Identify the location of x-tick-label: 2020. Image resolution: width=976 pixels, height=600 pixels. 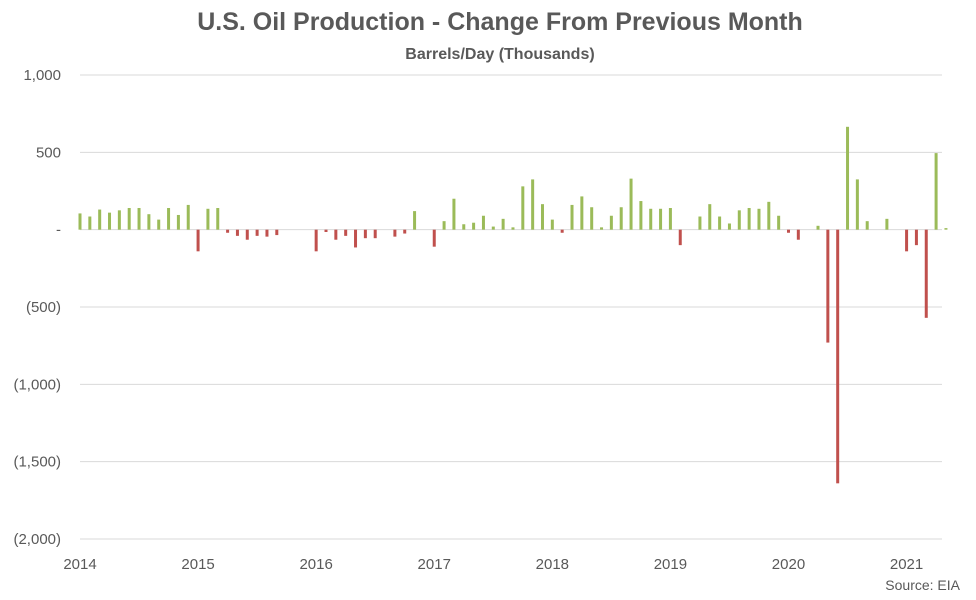
(788, 564).